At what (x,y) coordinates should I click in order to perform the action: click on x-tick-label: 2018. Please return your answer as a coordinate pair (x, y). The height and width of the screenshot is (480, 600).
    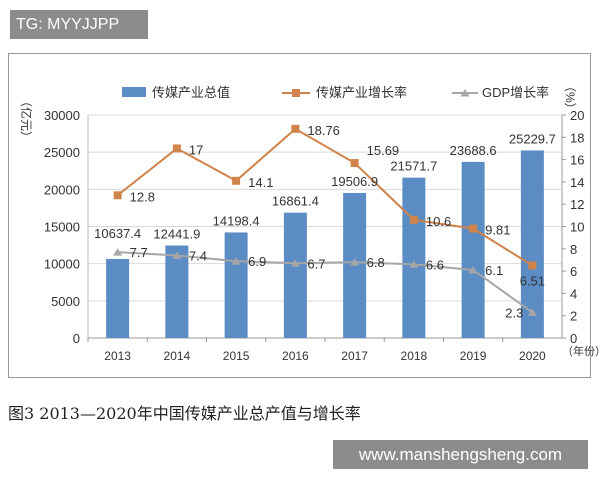
    Looking at the image, I should click on (414, 356).